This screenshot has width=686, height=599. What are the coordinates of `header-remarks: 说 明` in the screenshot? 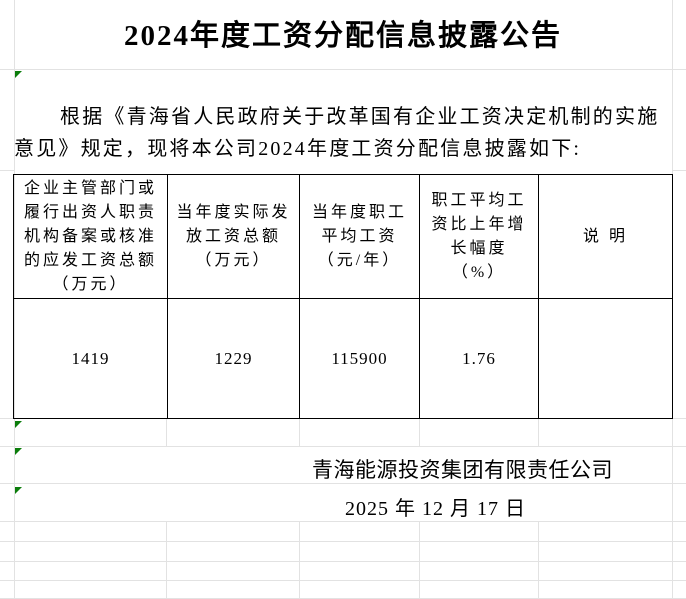 It's located at (605, 236).